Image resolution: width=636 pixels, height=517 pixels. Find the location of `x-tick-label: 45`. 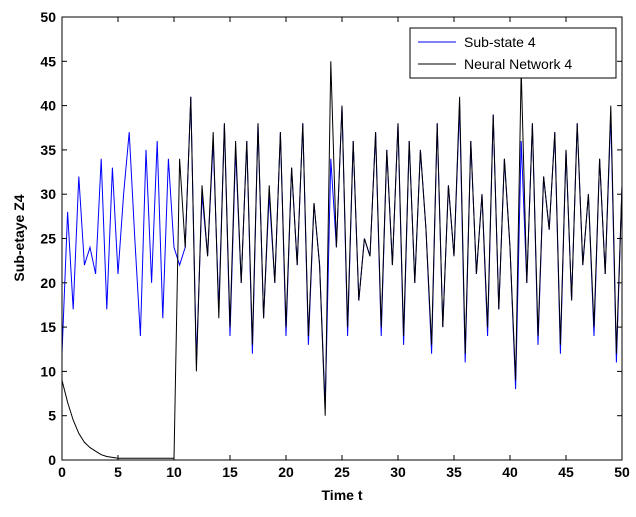

x-tick-label: 45 is located at coordinates (566, 472).